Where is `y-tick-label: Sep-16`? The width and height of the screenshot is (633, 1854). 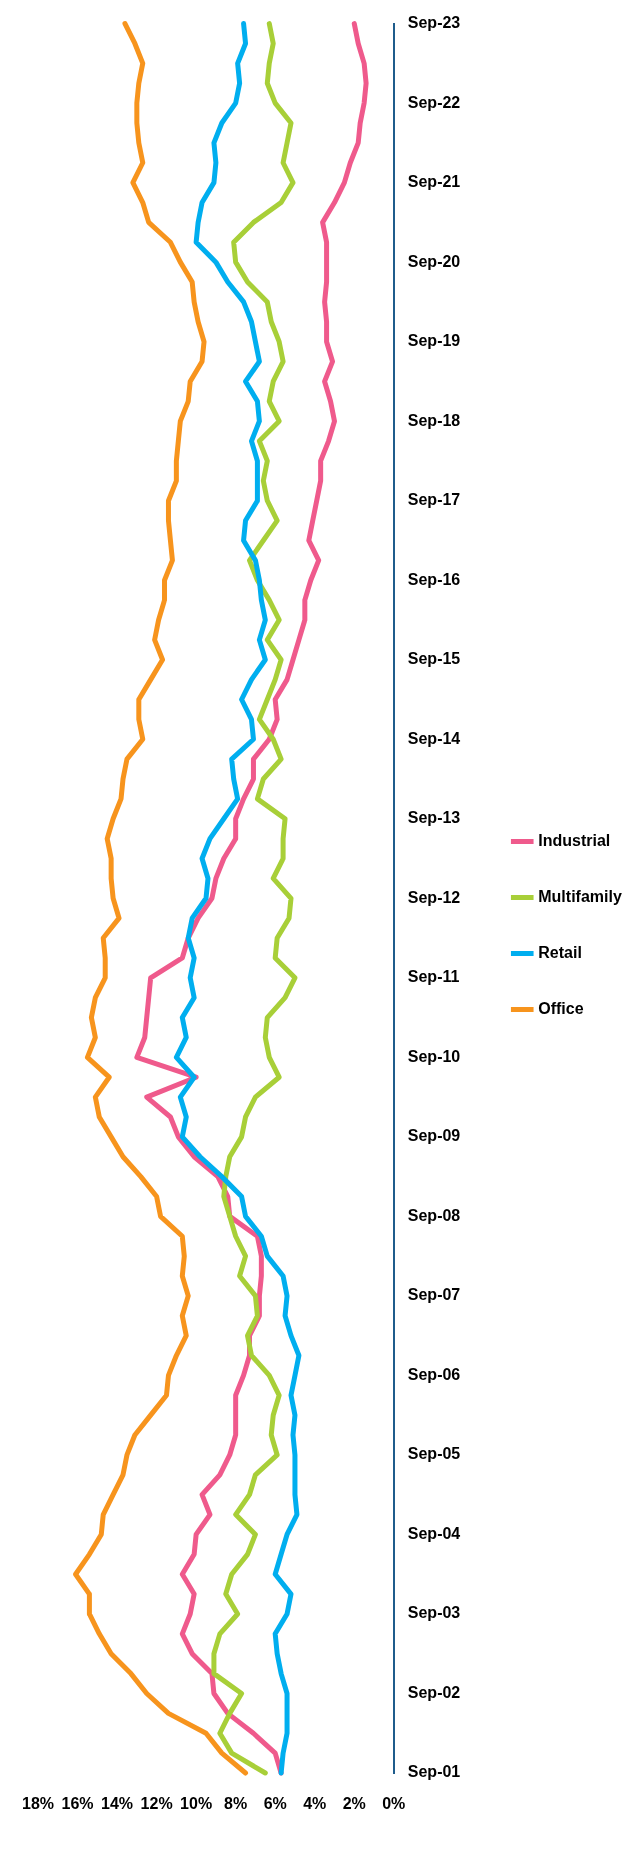 y-tick-label: Sep-16 is located at coordinates (434, 579).